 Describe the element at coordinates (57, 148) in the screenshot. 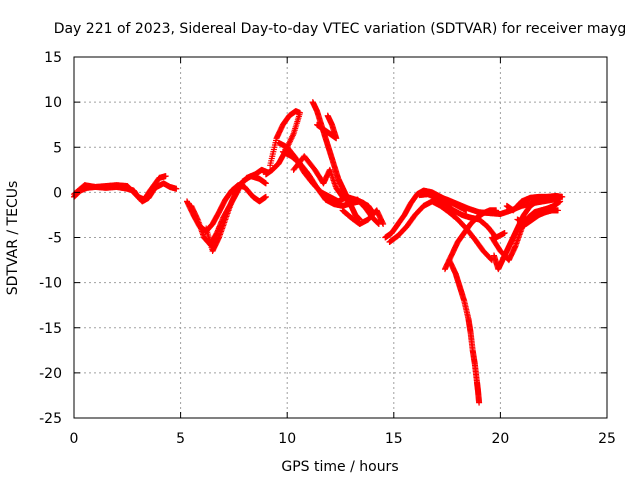

I see `y-tick-label: 5` at that location.